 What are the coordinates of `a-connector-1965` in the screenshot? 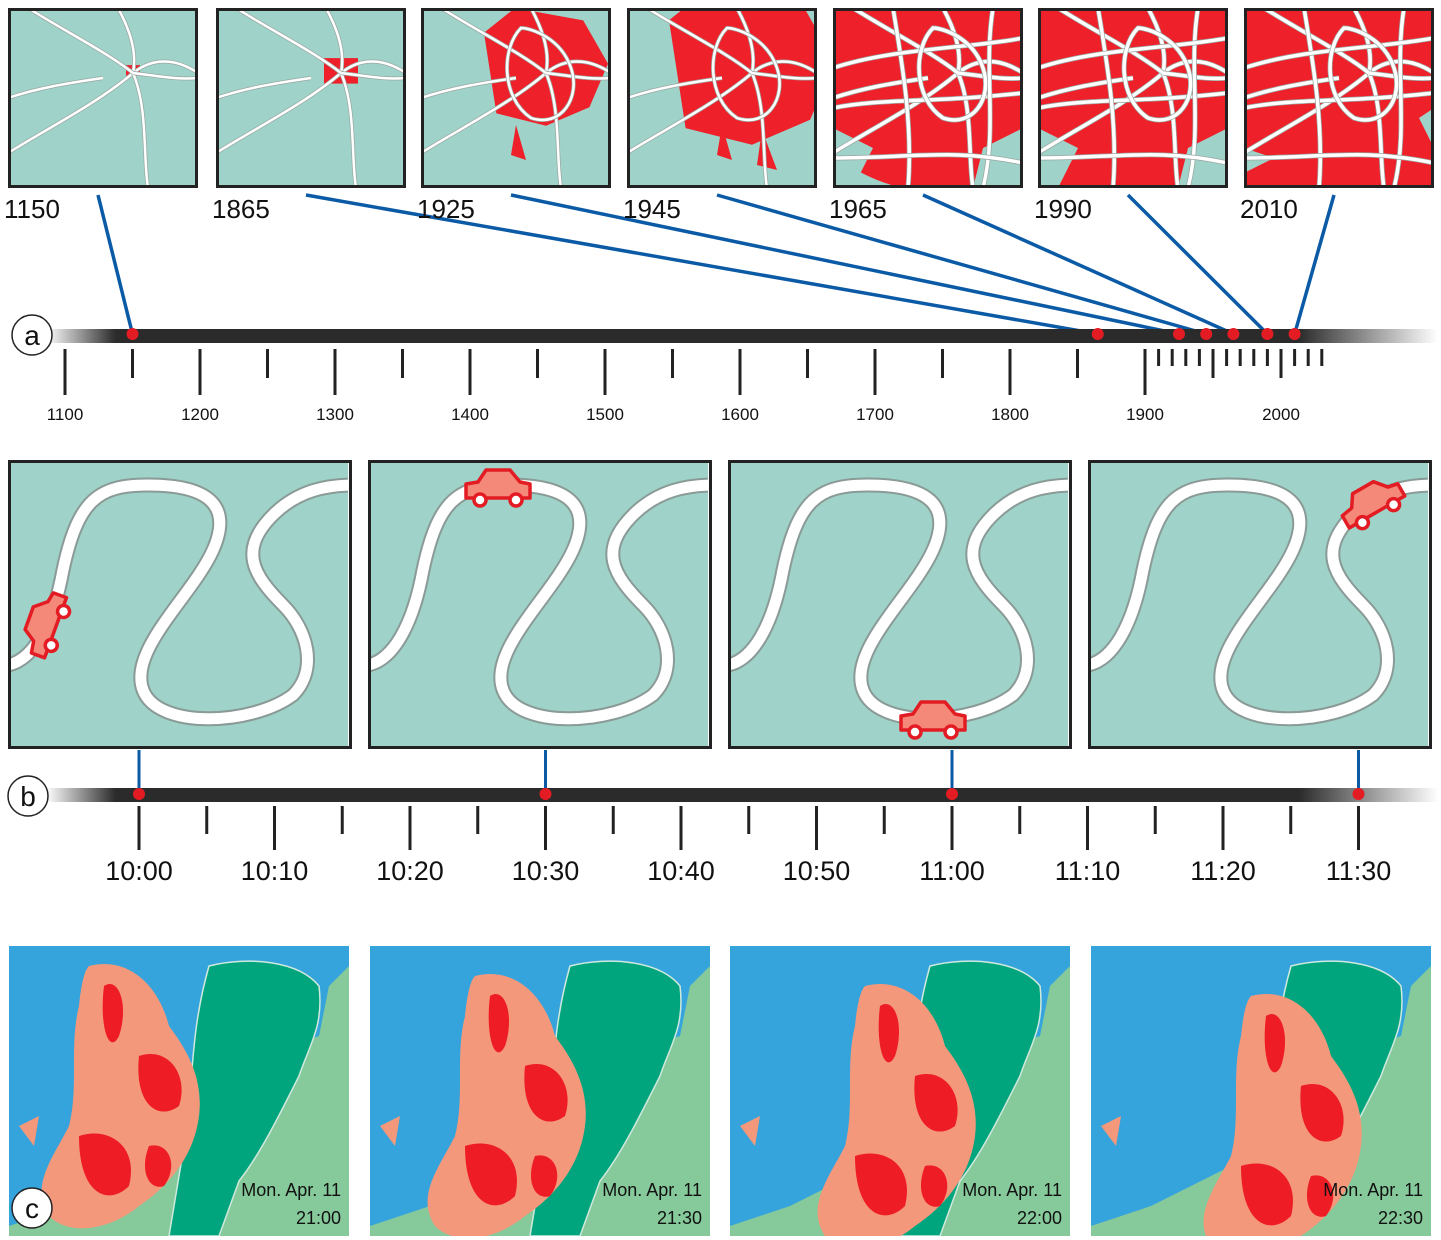 It's located at (1078, 264).